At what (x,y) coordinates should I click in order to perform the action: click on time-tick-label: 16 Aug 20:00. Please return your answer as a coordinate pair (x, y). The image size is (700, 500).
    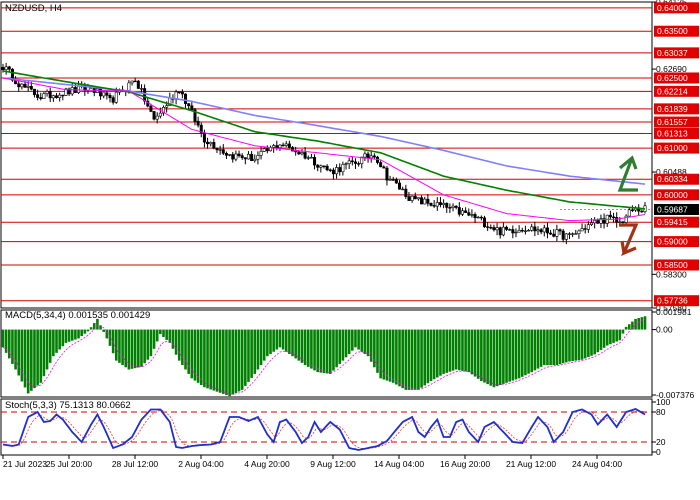
    Looking at the image, I should click on (465, 464).